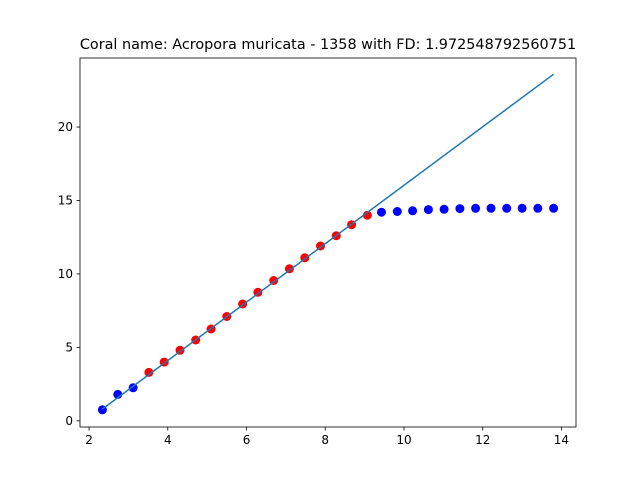 The width and height of the screenshot is (640, 480). Describe the element at coordinates (65, 274) in the screenshot. I see `y-tick-label: 10` at that location.